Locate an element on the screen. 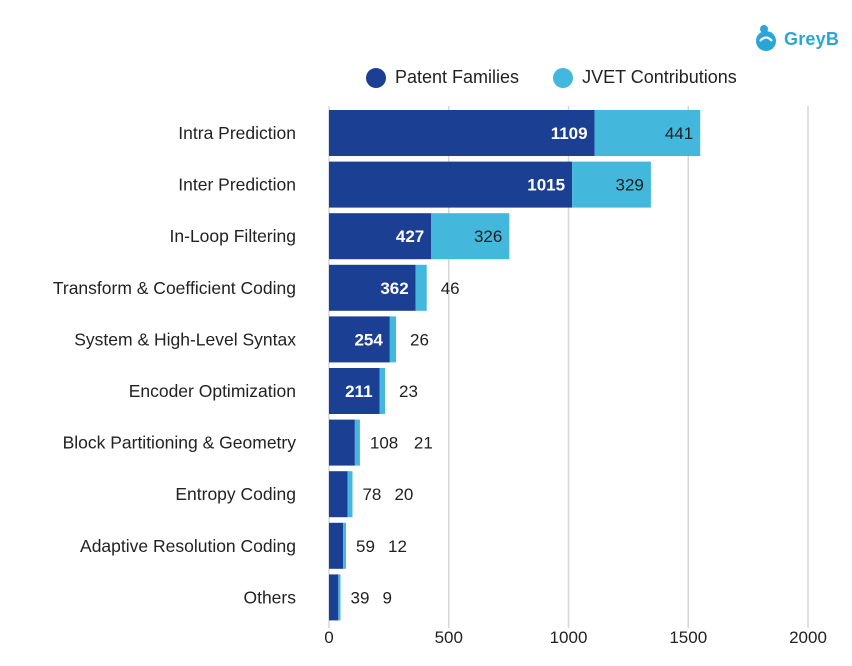 This screenshot has height=666, width=852. legend-marker-jvet-contributions is located at coordinates (563, 77).